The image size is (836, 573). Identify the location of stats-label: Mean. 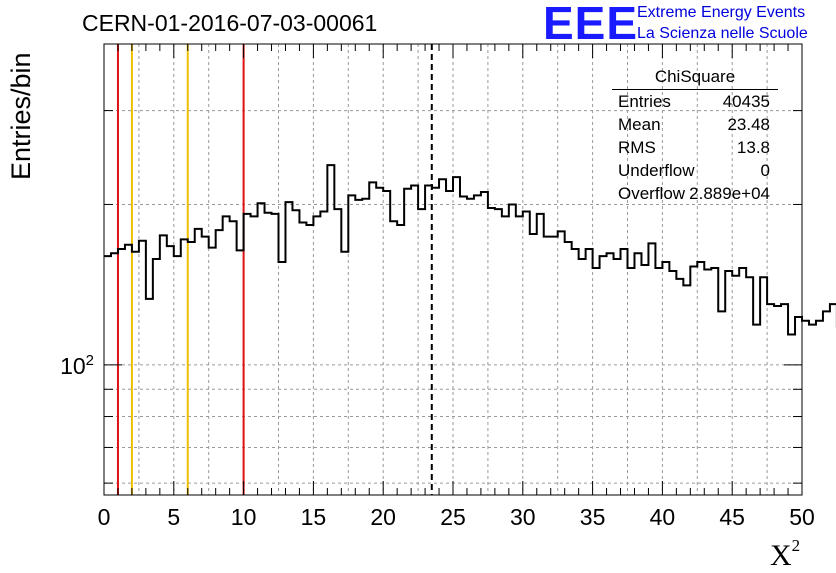
(639, 124).